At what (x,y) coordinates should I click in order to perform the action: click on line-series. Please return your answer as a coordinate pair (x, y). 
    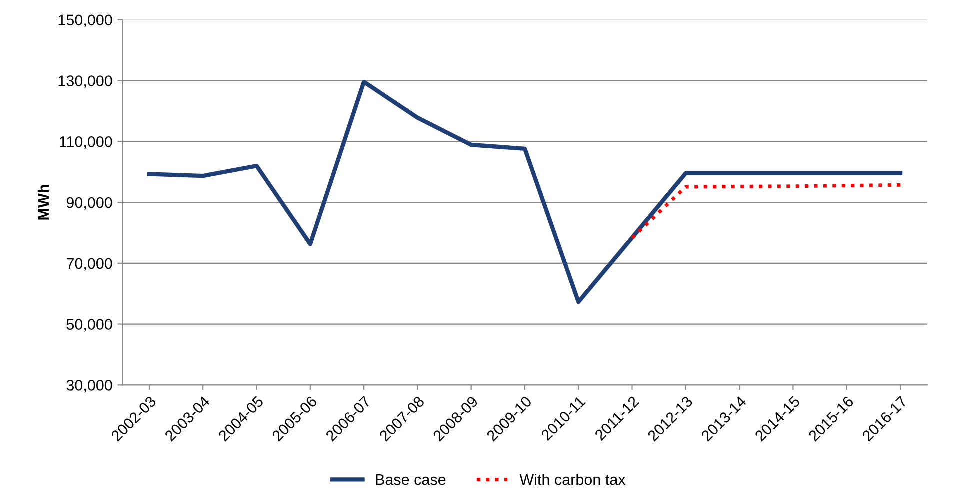
    Looking at the image, I should click on (766, 211).